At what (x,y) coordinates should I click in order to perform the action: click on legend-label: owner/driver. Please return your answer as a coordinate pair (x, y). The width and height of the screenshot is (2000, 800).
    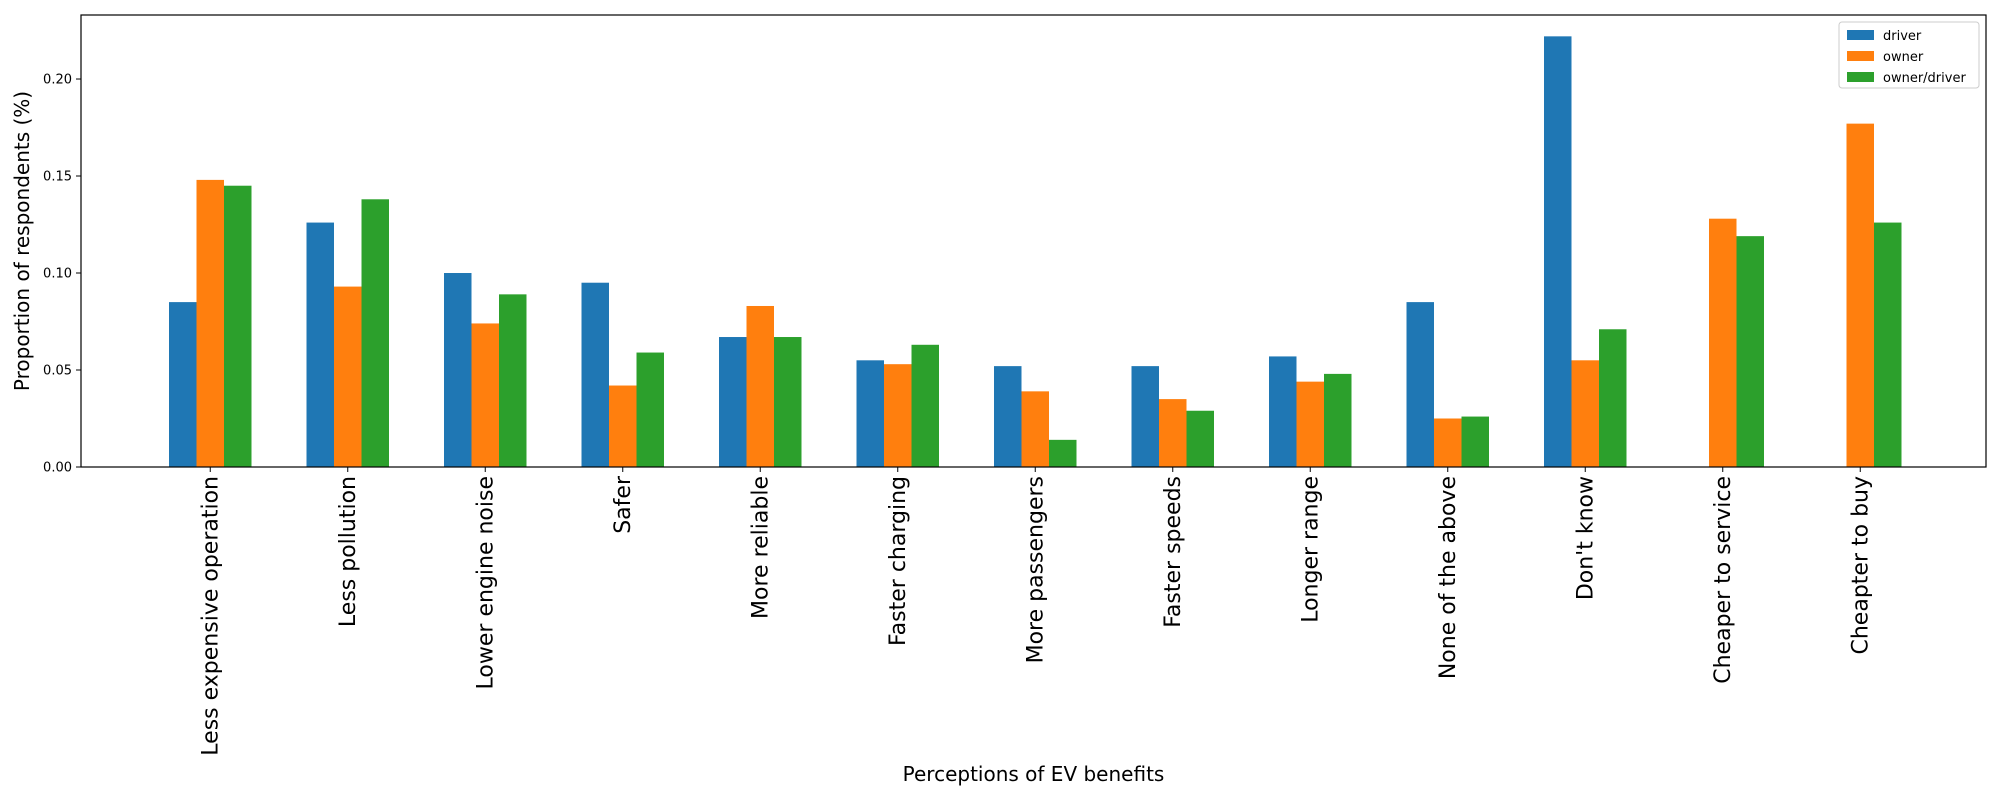
    Looking at the image, I should click on (1924, 78).